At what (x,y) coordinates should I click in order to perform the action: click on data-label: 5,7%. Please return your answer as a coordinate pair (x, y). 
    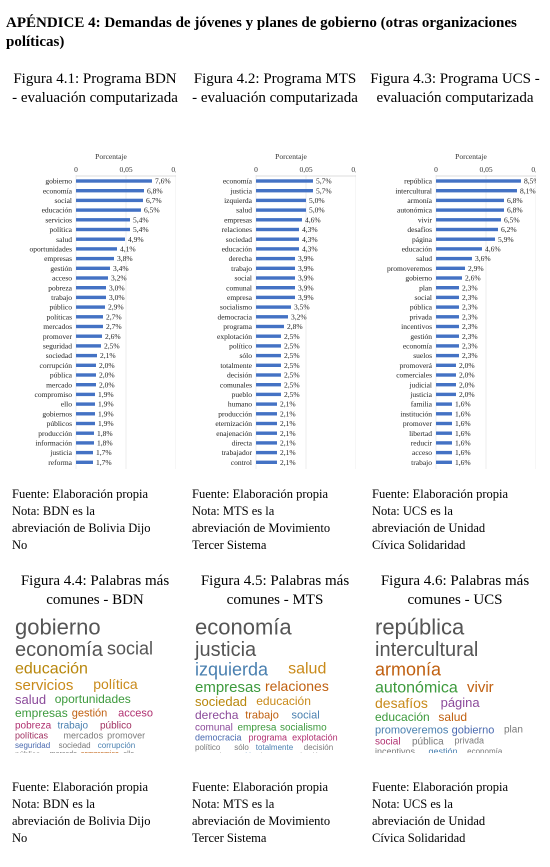
    Looking at the image, I should click on (324, 181).